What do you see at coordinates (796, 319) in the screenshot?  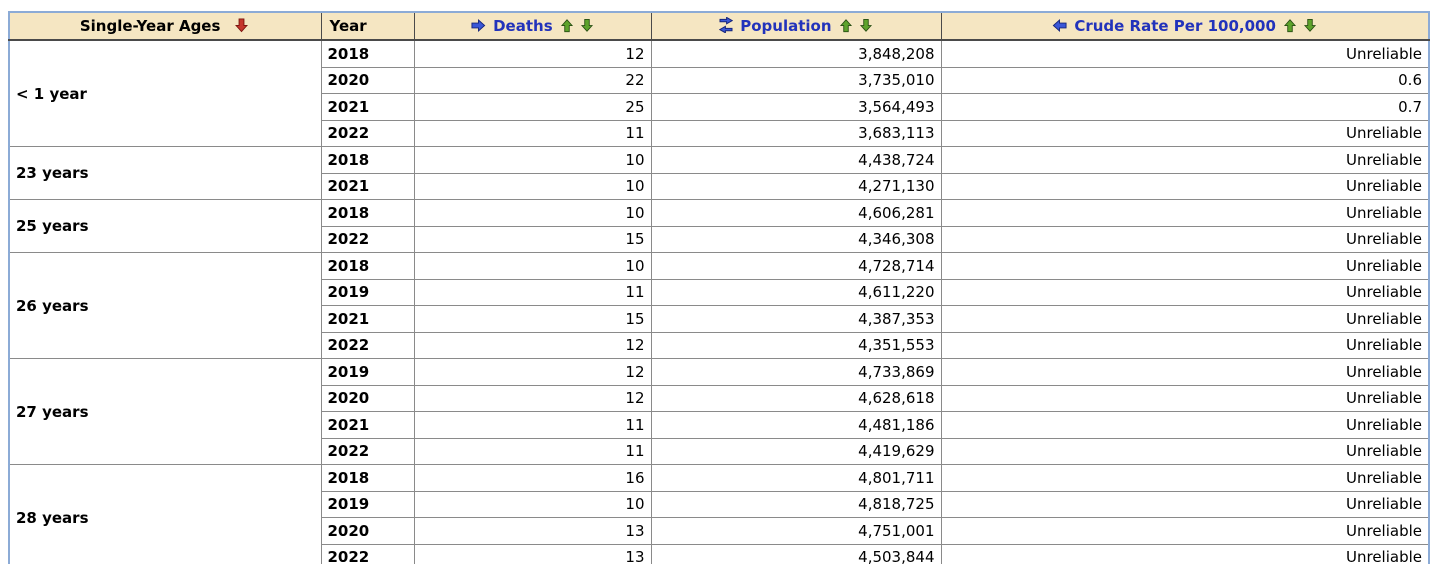 I see `population-cell: 4,387,353` at bounding box center [796, 319].